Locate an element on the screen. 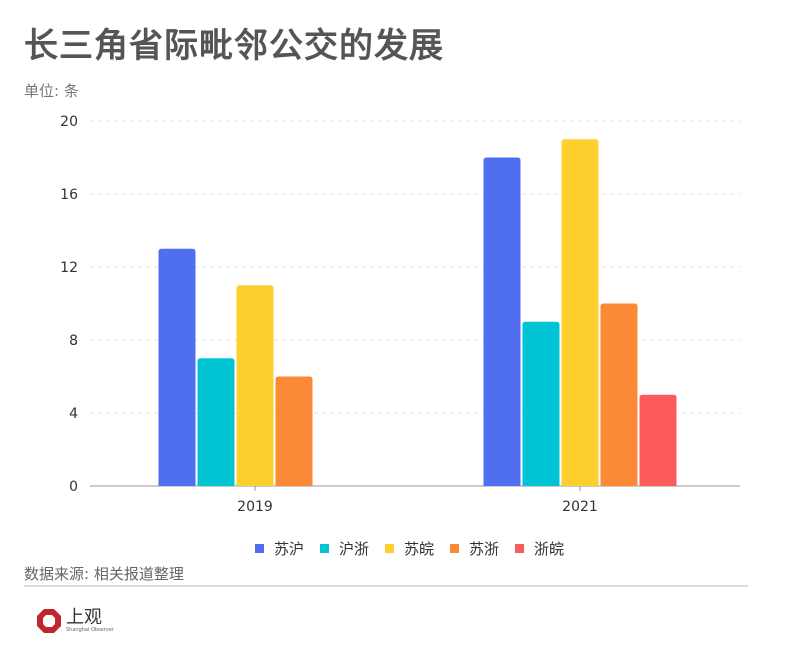 Image resolution: width=799 pixels, height=657 pixels. legend-item: 浙皖 is located at coordinates (539, 548).